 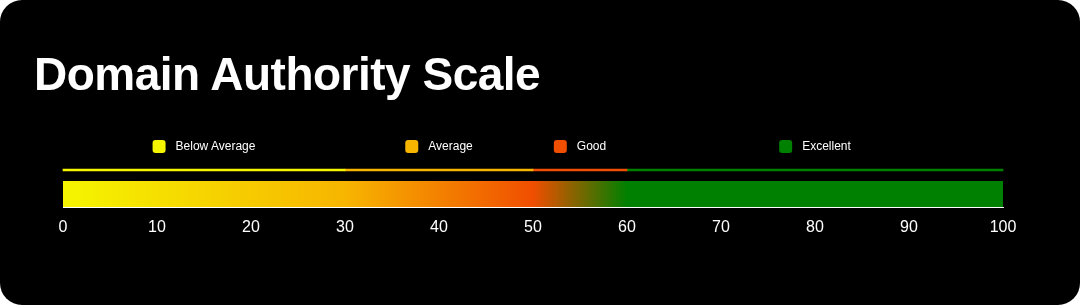 I want to click on legend-label: Average, so click(x=450, y=146).